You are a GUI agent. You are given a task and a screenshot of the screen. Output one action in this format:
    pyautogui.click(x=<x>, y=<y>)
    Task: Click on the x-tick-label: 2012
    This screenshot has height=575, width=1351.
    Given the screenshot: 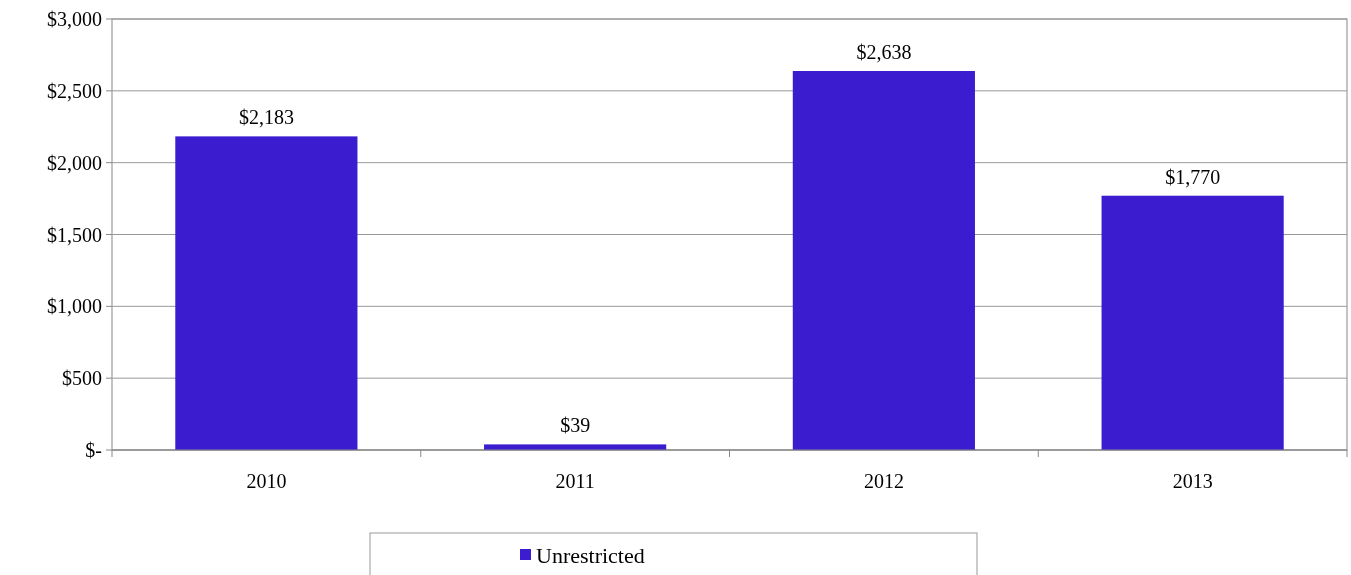 What is the action you would take?
    pyautogui.click(x=883, y=481)
    